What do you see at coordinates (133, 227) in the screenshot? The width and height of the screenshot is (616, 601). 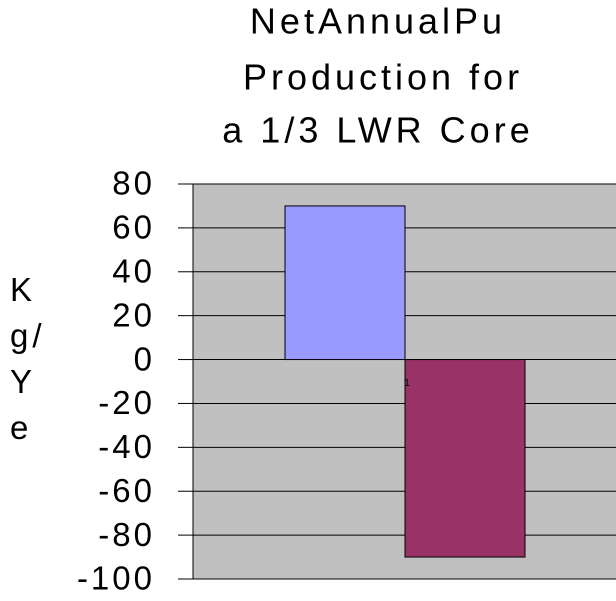 I see `y-tick-label: 60` at bounding box center [133, 227].